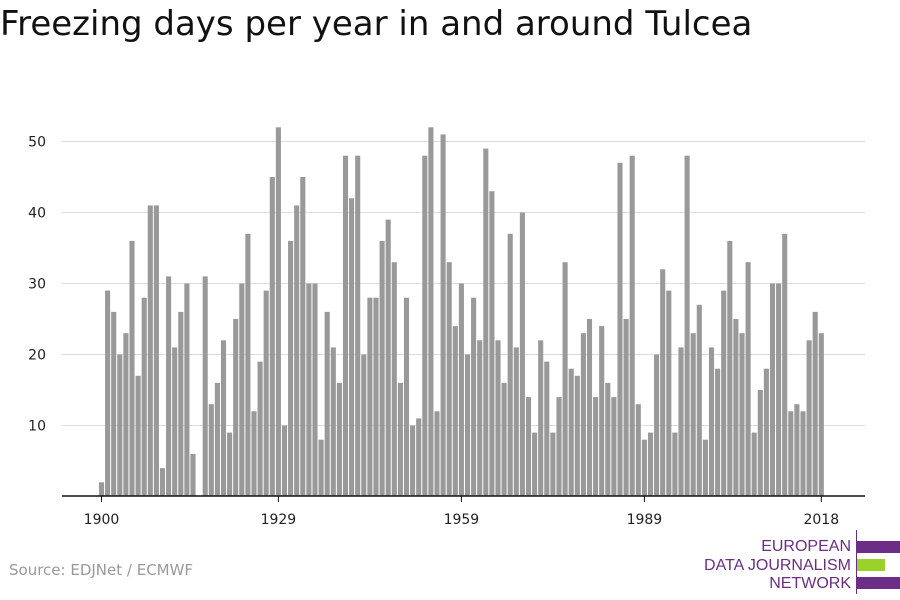 This screenshot has width=900, height=600. What do you see at coordinates (358, 325) in the screenshot?
I see `bar-1942` at bounding box center [358, 325].